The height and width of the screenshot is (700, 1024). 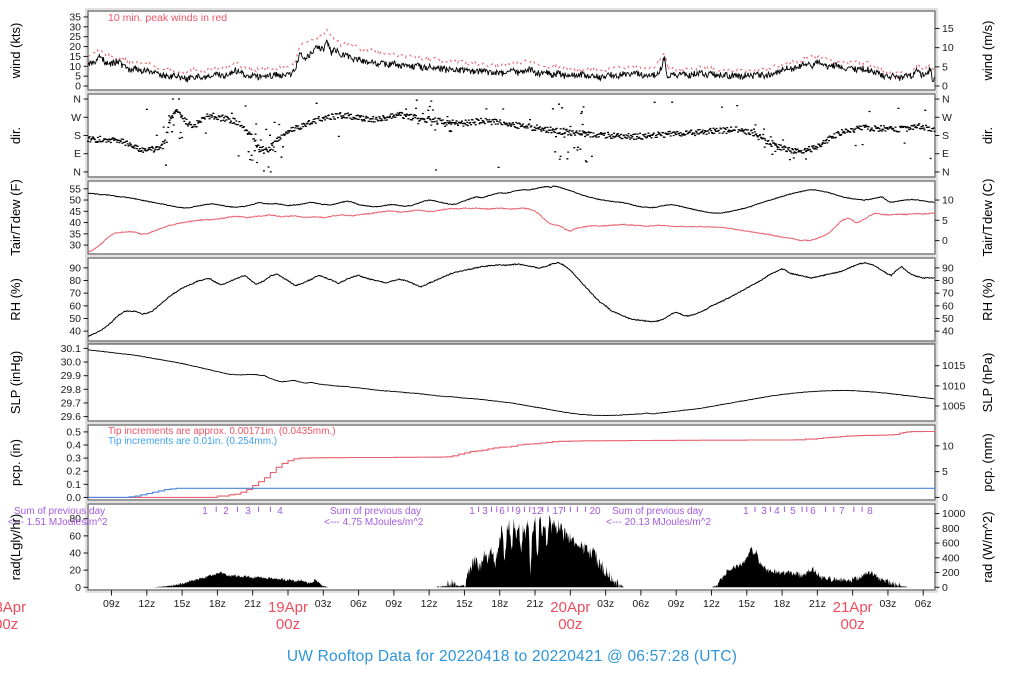 What do you see at coordinates (945, 154) in the screenshot?
I see `dir-ytick-label-right: E` at bounding box center [945, 154].